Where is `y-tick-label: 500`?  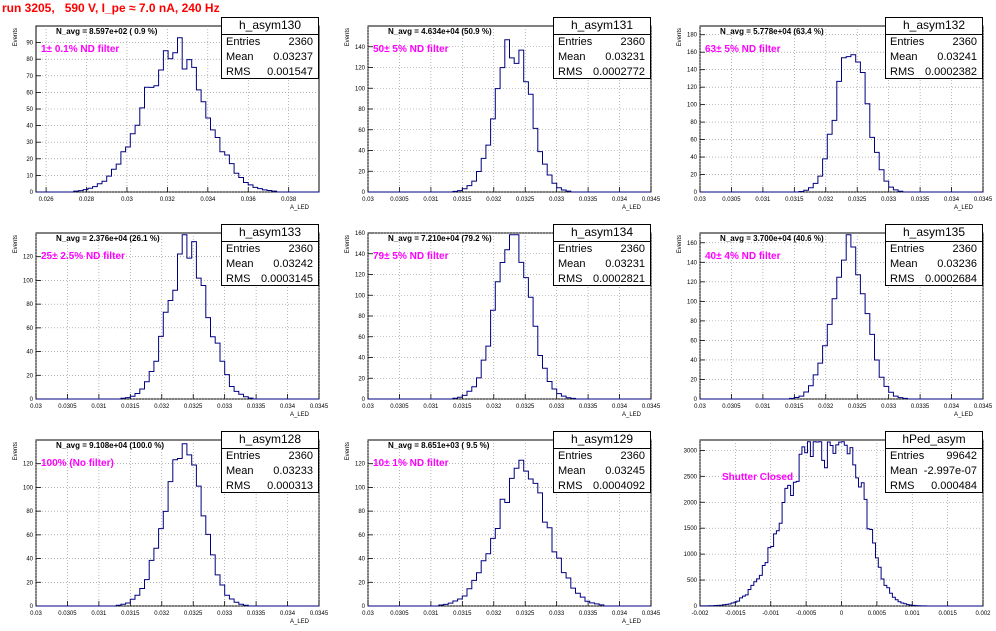 y-tick-label: 500 is located at coordinates (692, 581).